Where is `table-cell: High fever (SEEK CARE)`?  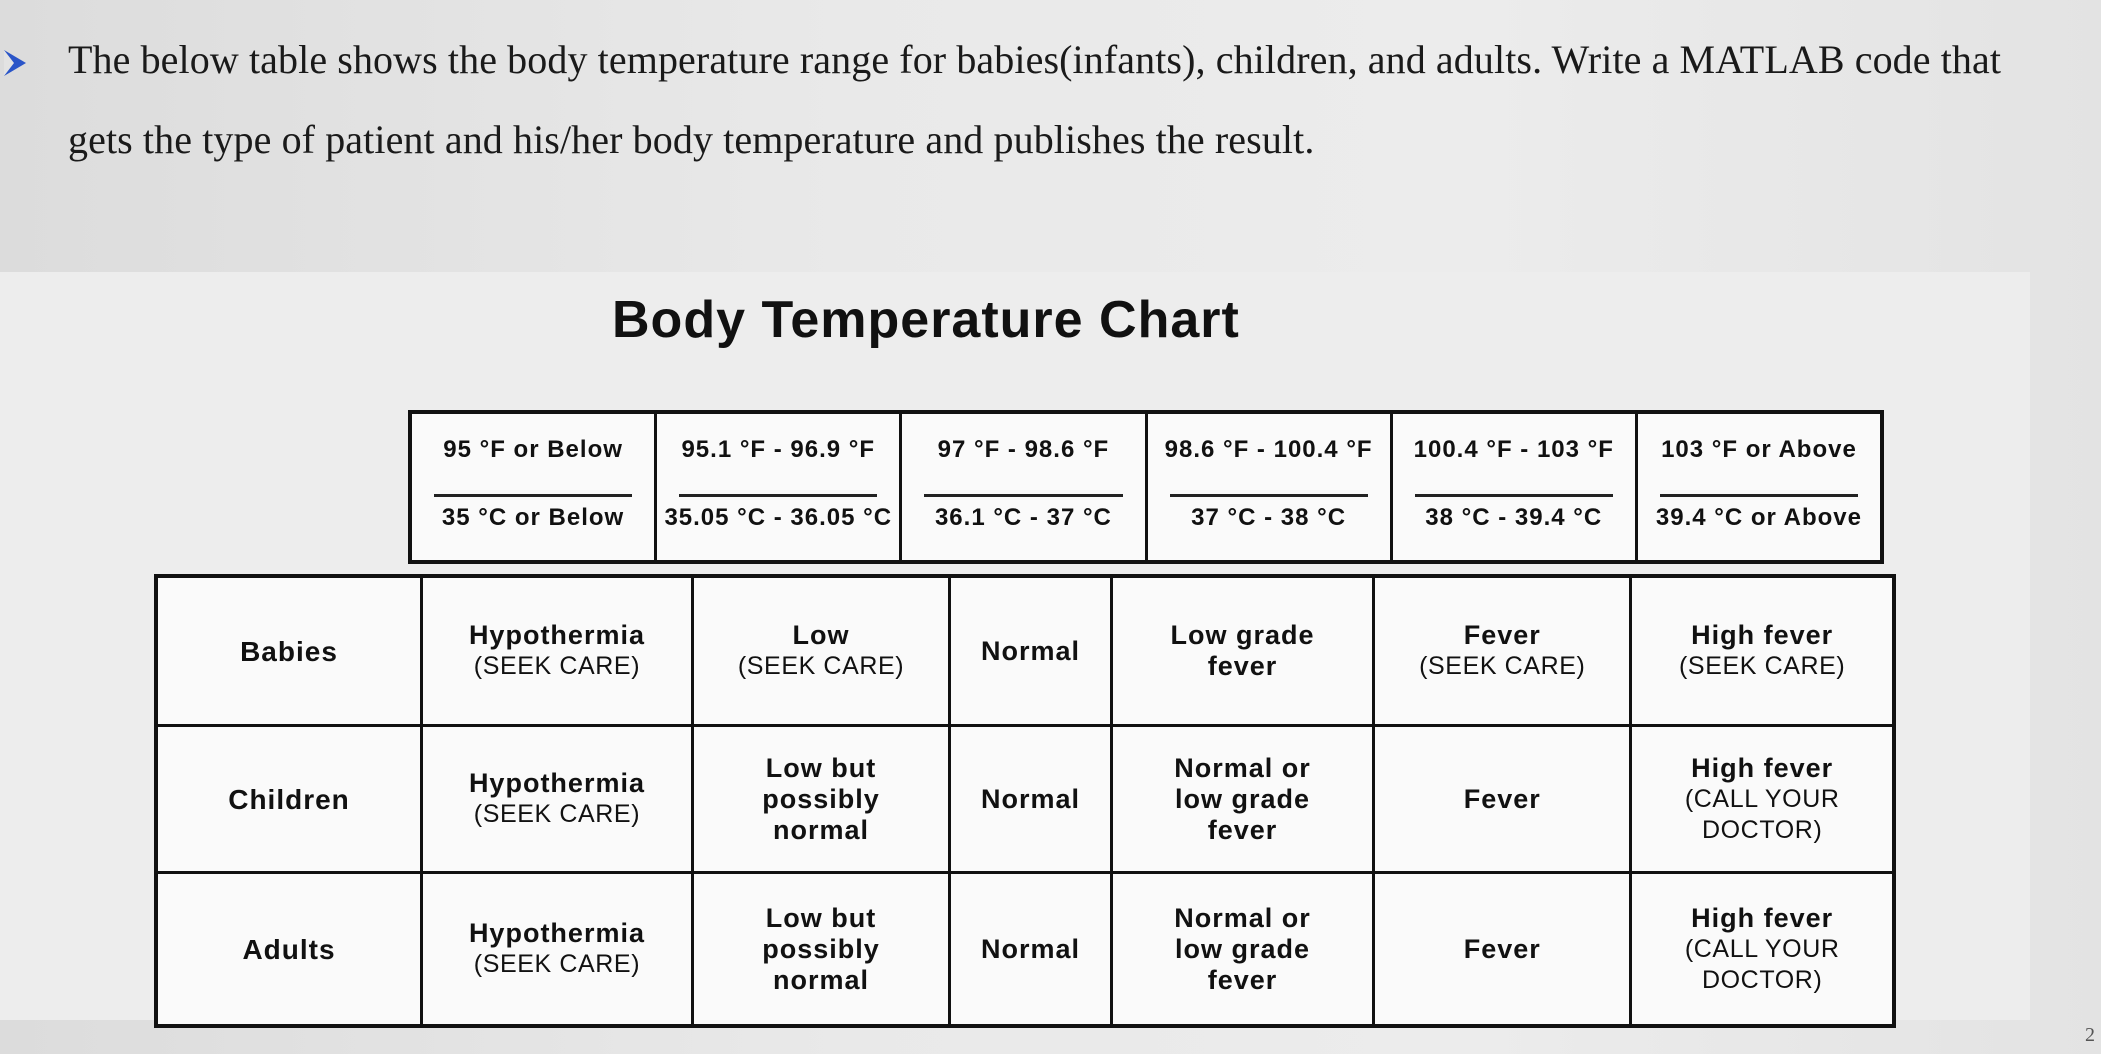 table-cell: High fever (SEEK CARE) is located at coordinates (1762, 650).